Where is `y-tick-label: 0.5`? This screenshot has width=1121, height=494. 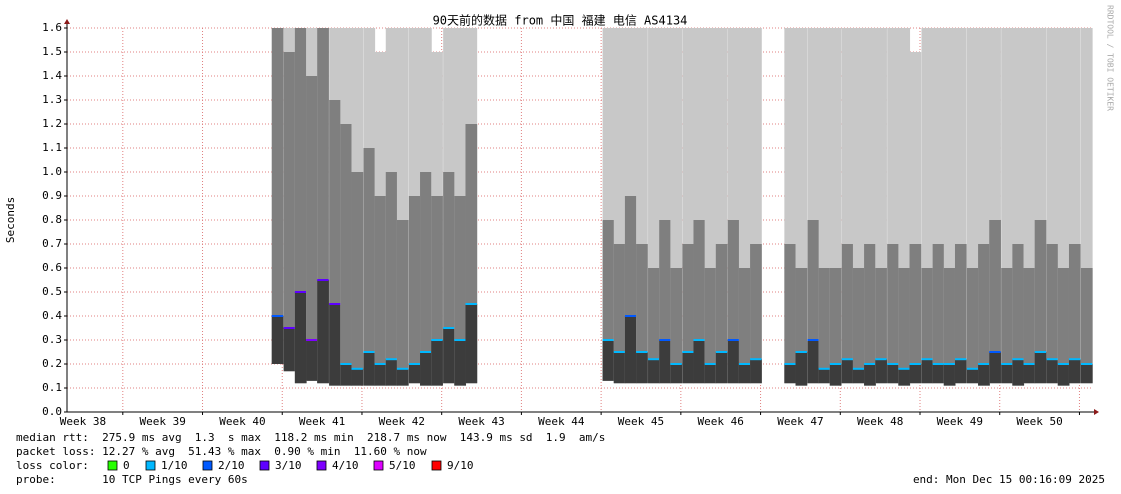 y-tick-label: 0.5 is located at coordinates (52, 291).